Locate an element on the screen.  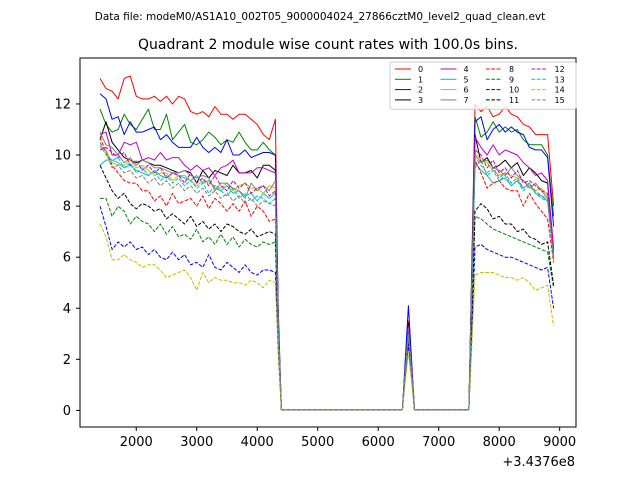
legend-label-10: 10 is located at coordinates (514, 90).